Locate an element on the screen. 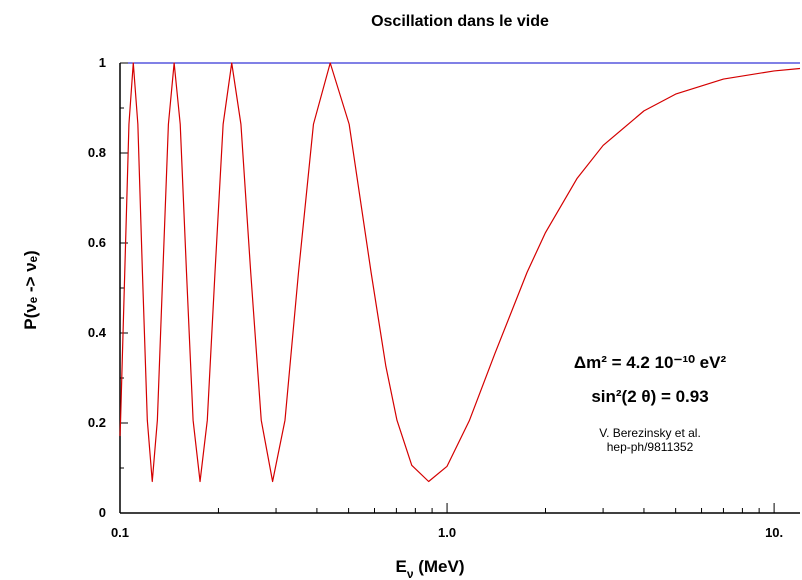  x-tick-label: 0.1 is located at coordinates (120, 532).